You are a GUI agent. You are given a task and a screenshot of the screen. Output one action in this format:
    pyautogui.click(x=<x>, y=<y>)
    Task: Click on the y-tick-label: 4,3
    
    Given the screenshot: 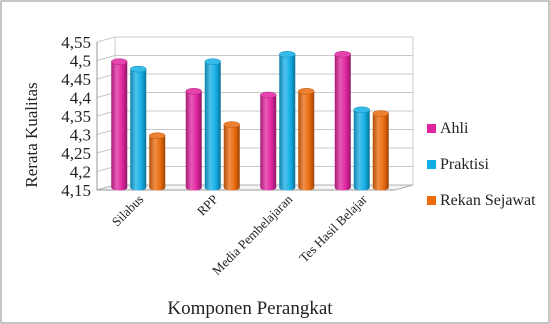 What is the action you would take?
    pyautogui.click(x=80, y=135)
    